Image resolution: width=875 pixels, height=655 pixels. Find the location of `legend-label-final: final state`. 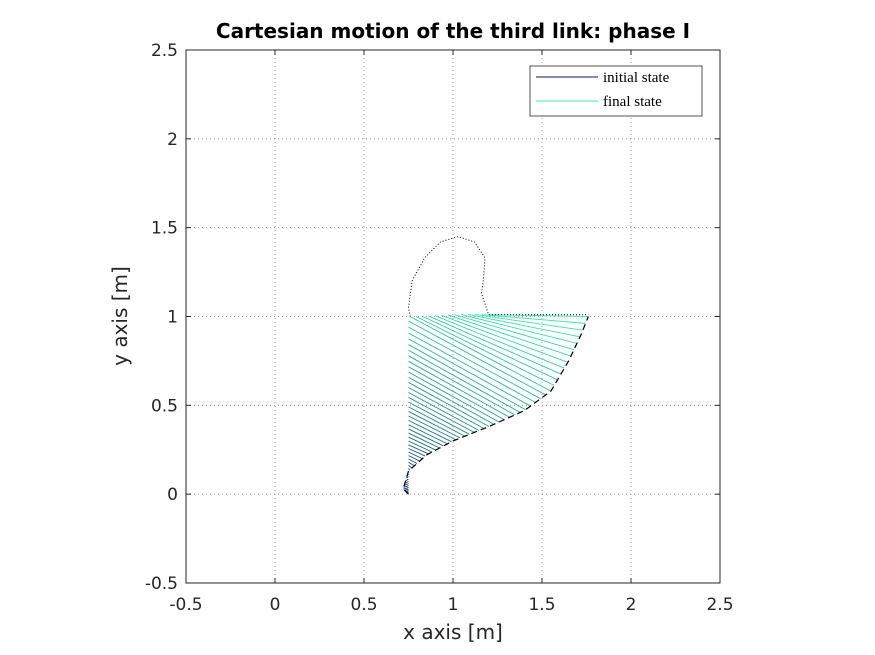

legend-label-final: final state is located at coordinates (632, 102).